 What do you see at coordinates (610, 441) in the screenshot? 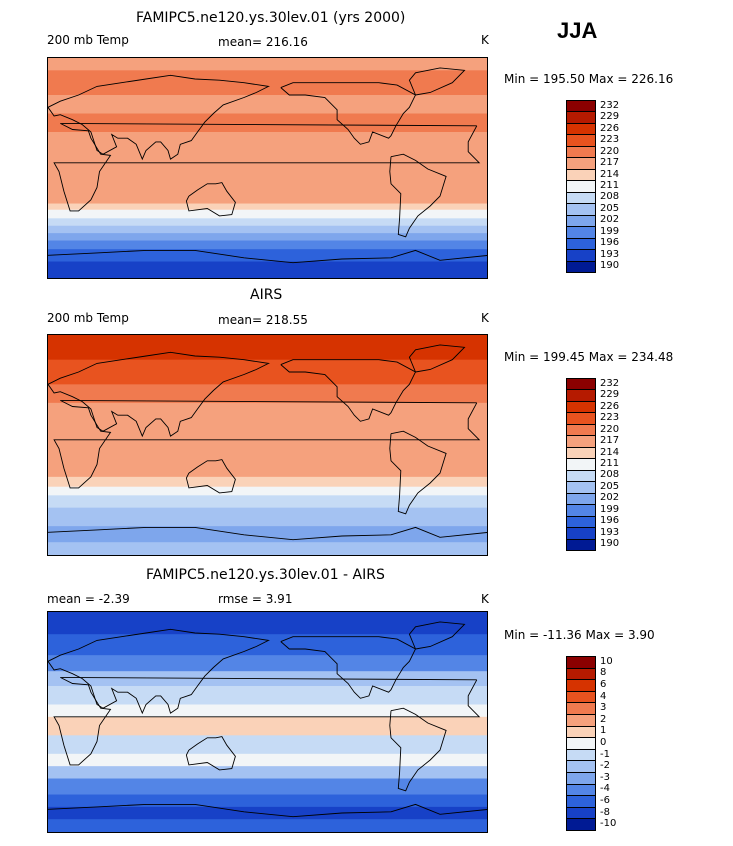
I see `panel2-colorbar-tick: 217` at bounding box center [610, 441].